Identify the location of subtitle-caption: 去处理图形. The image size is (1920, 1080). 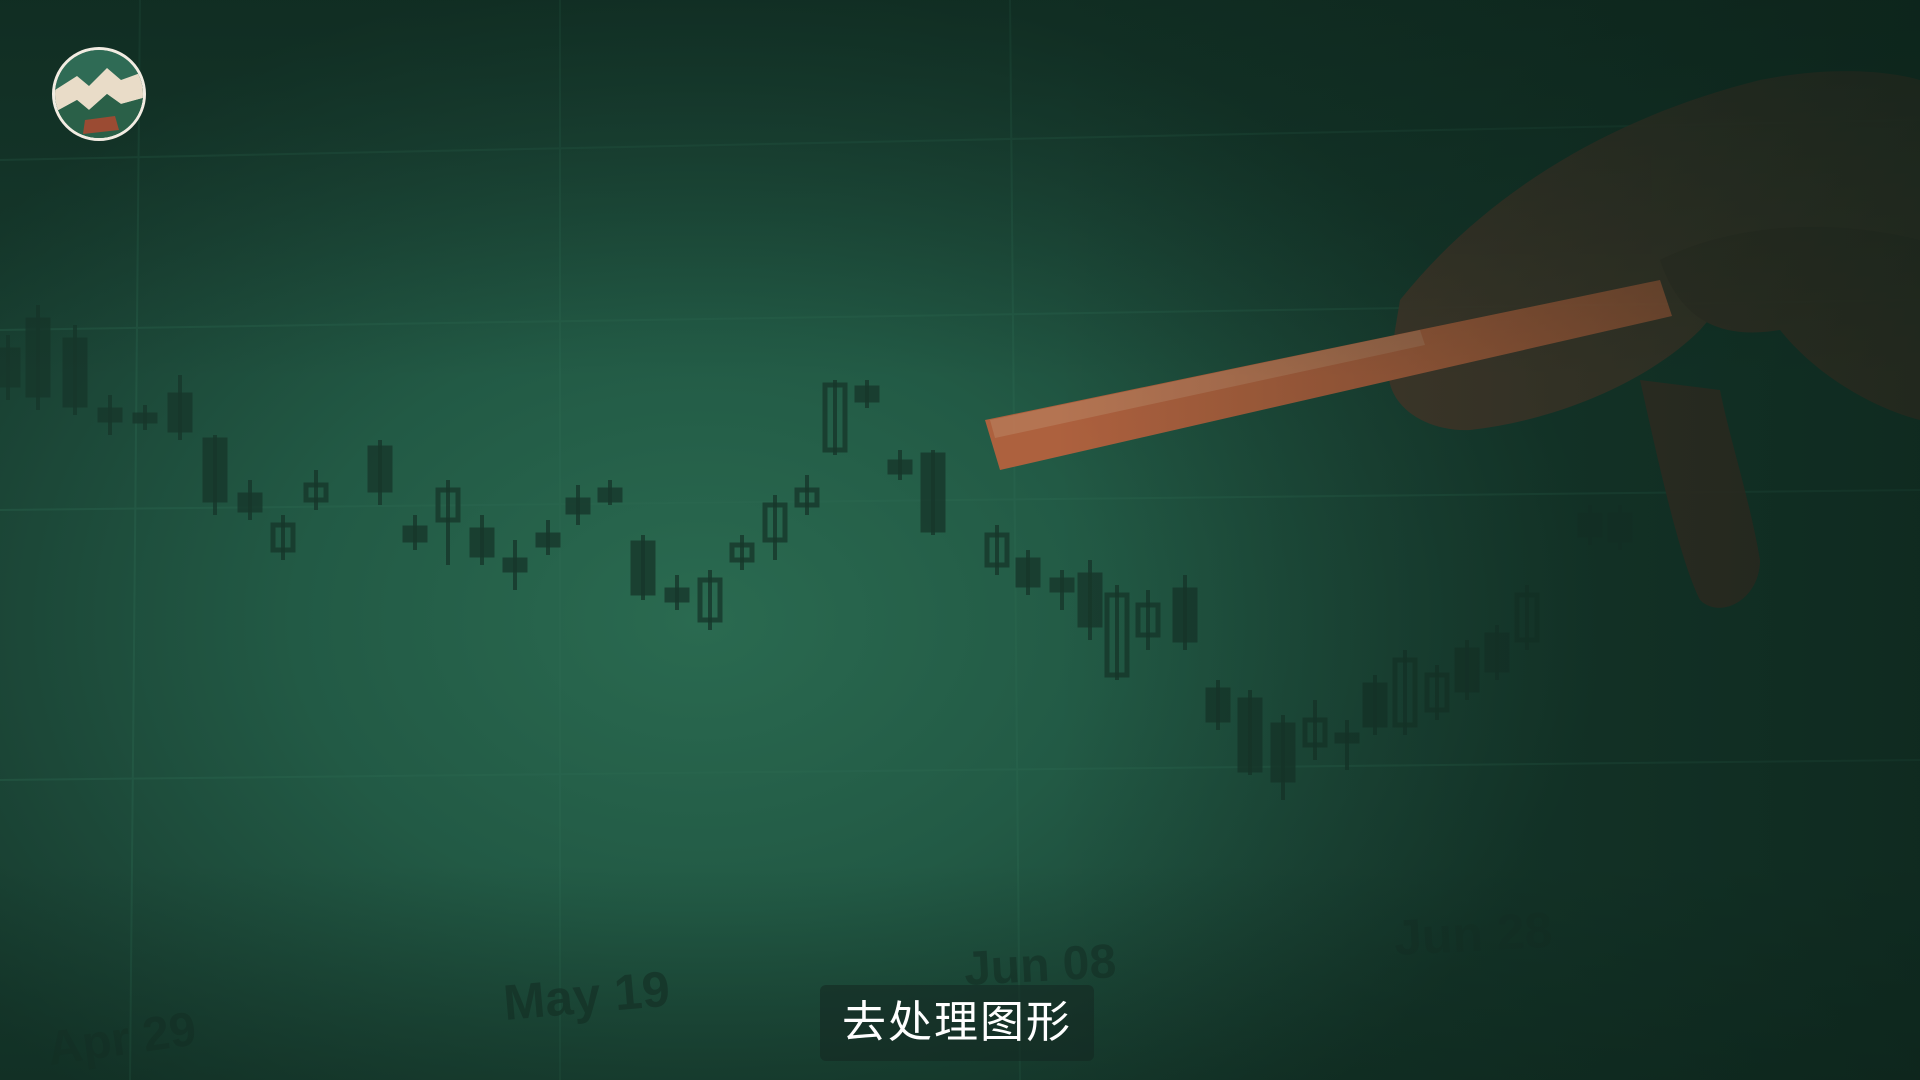
(957, 1023).